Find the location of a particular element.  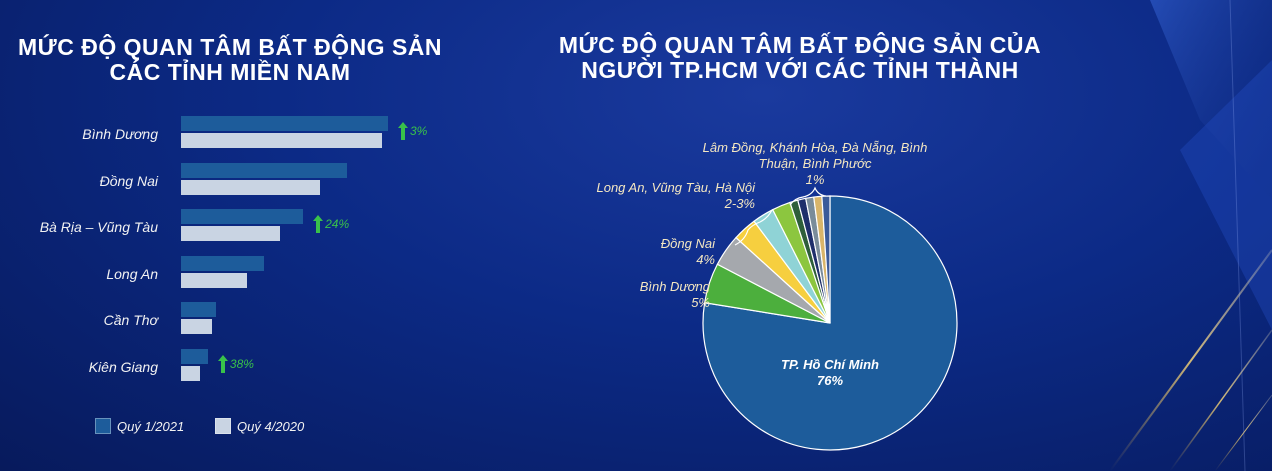

pie-label-dong-nai: Đồng Nai 4% is located at coordinates (667, 252).